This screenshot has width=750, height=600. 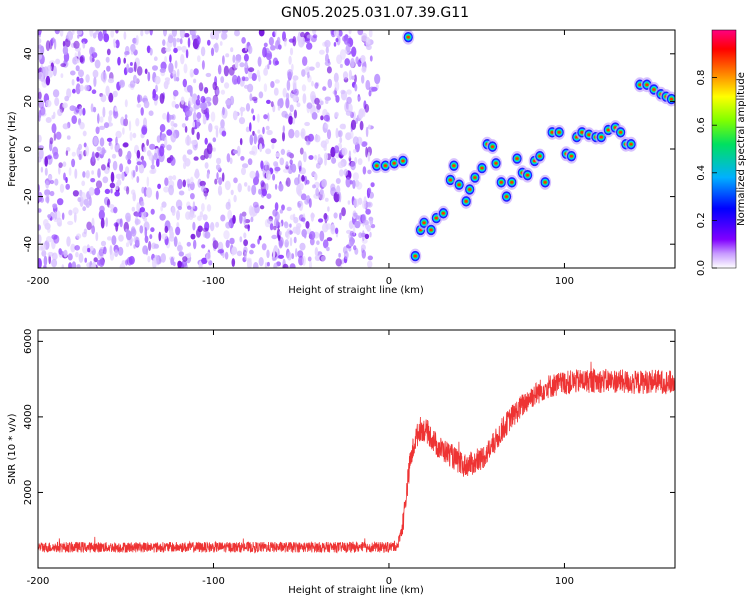 What do you see at coordinates (28, 416) in the screenshot?
I see `y-tick-label: 4000` at bounding box center [28, 416].